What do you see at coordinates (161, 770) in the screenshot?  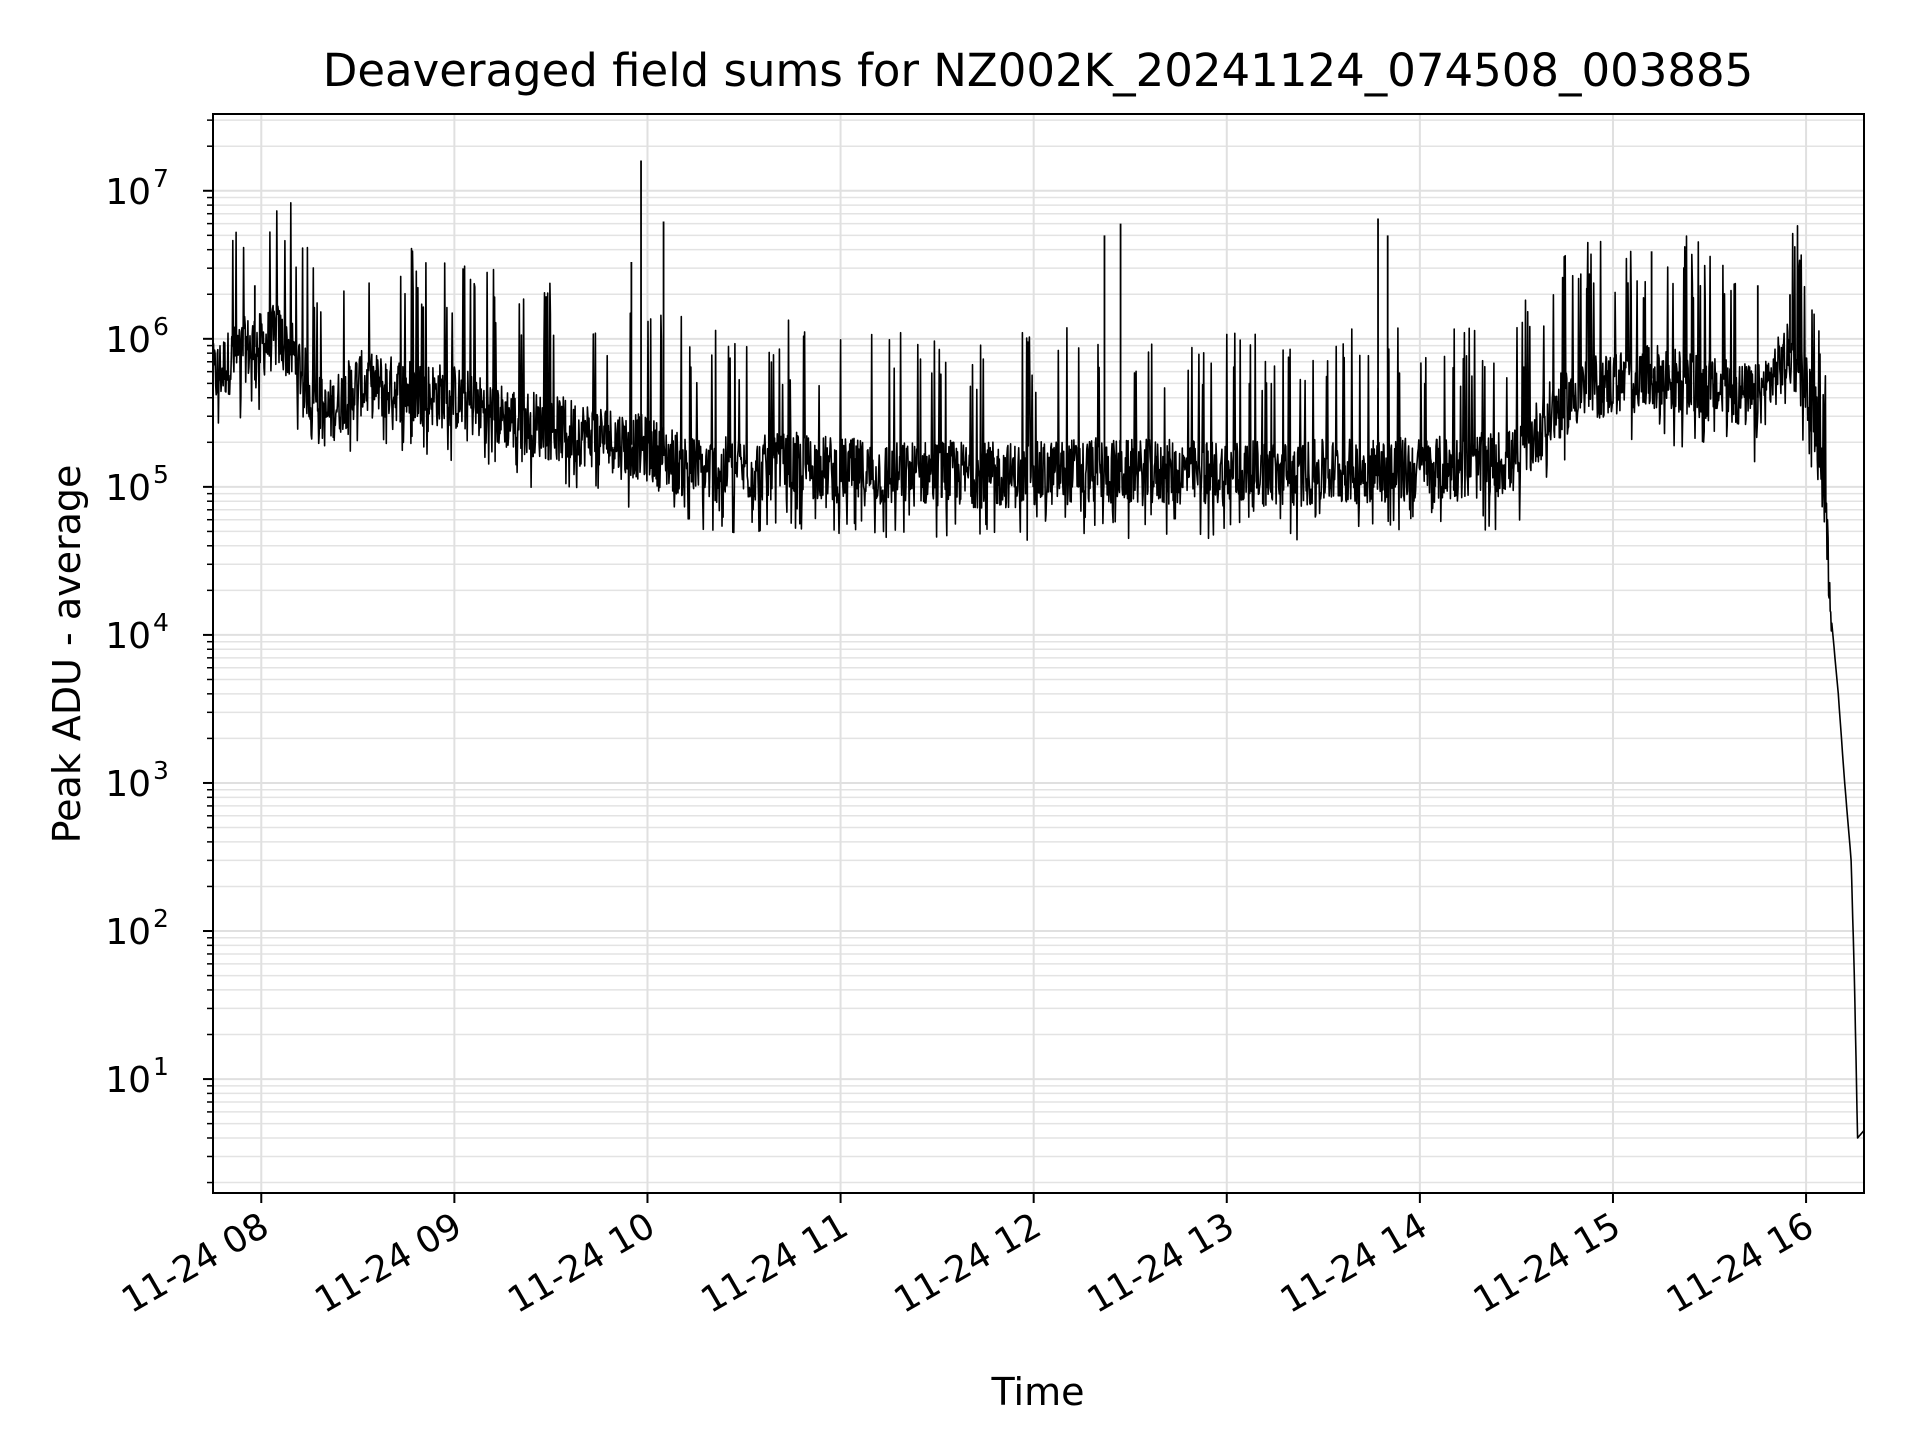 I see `y-tick-exponent: 3` at bounding box center [161, 770].